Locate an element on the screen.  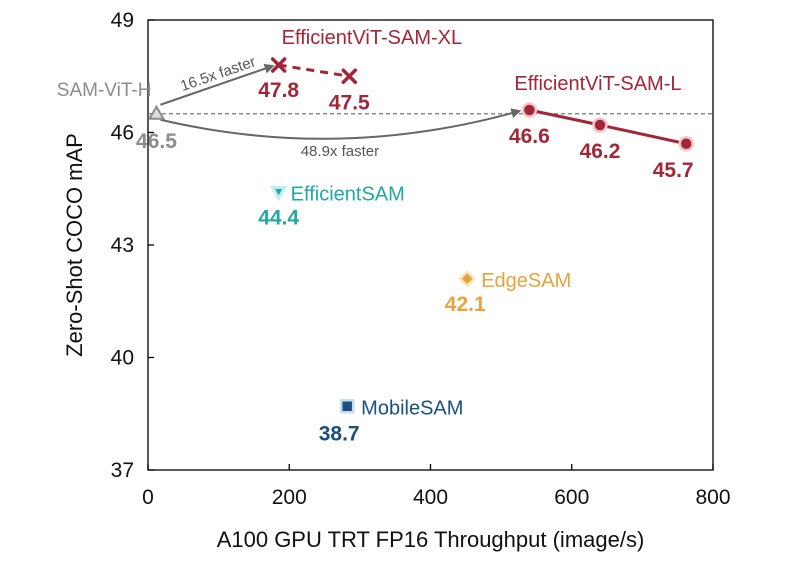
x-tick-label: 0 is located at coordinates (148, 497).